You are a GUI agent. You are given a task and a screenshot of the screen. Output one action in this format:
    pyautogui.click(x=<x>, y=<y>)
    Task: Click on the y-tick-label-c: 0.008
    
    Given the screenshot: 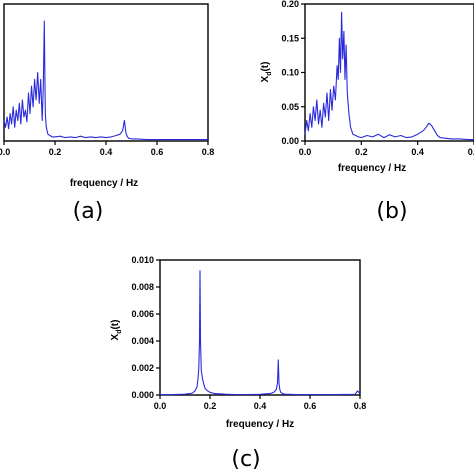 What is the action you would take?
    pyautogui.click(x=142, y=287)
    